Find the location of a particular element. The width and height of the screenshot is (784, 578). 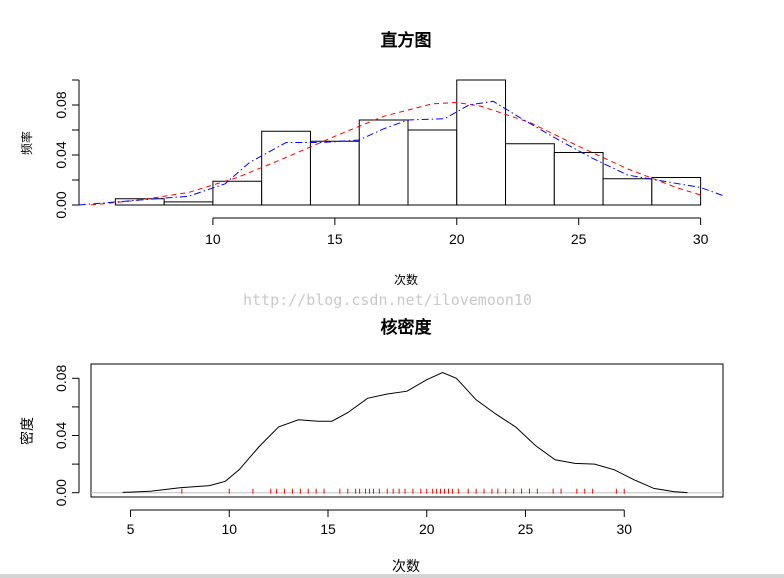

histogram-x-tick-label-0: 10 is located at coordinates (213, 239).